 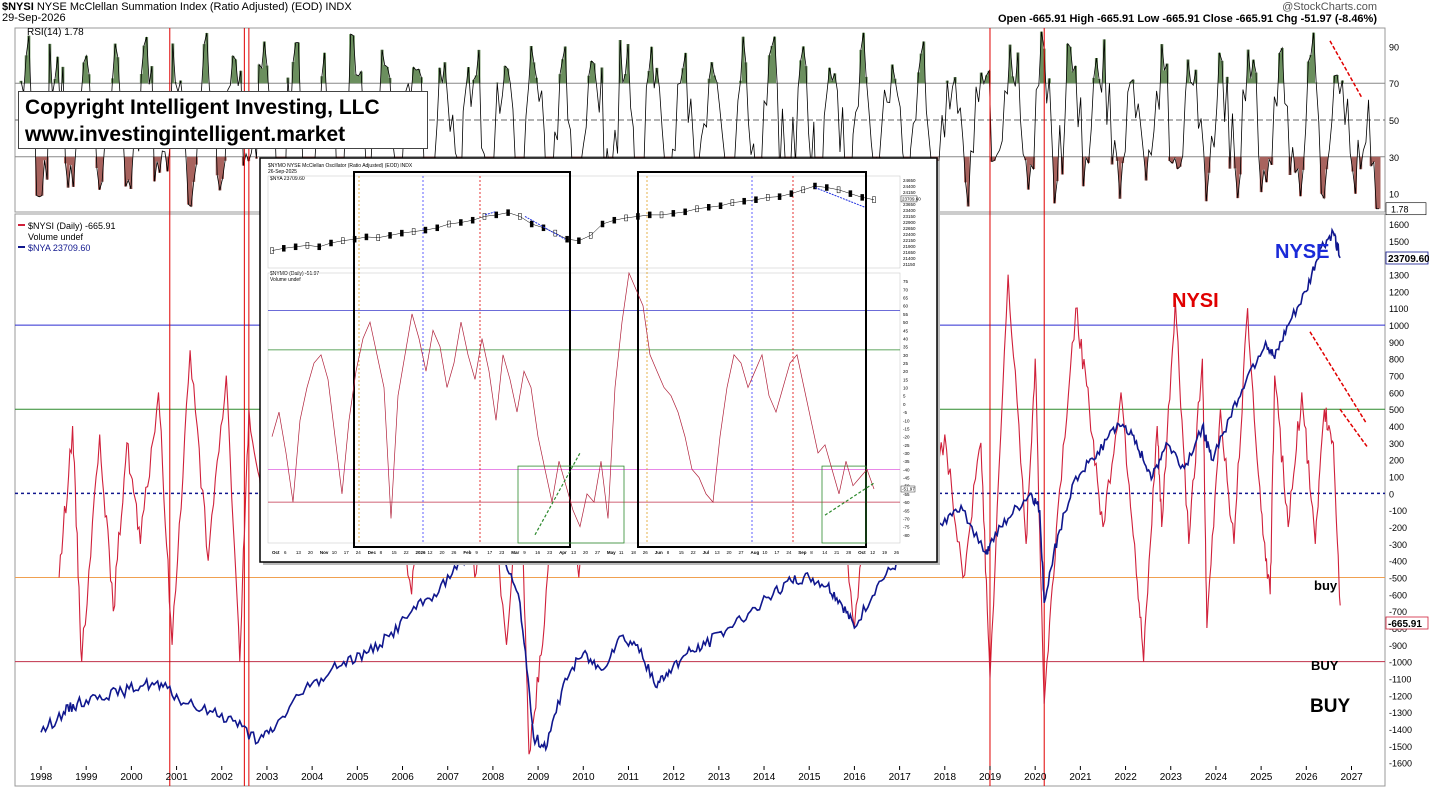 What do you see at coordinates (777, 552) in the screenshot?
I see `inset-x-tick: 17` at bounding box center [777, 552].